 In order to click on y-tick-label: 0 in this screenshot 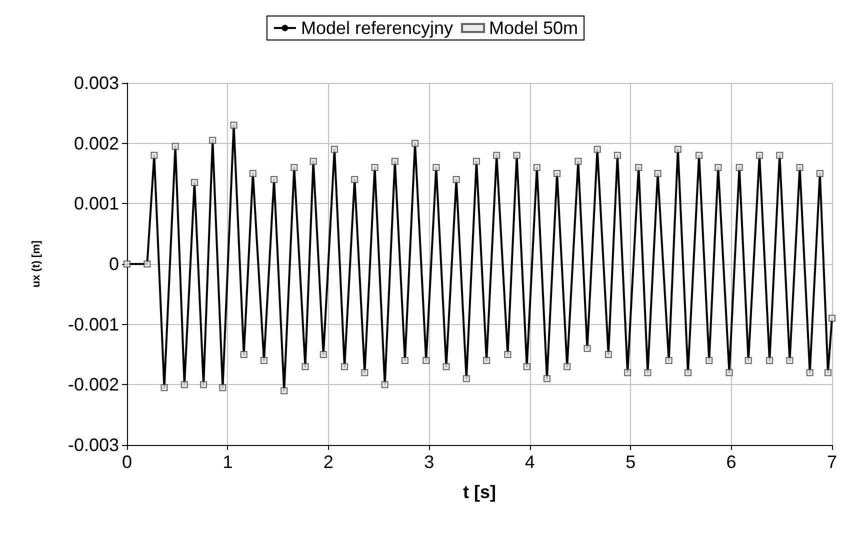, I will do `click(113, 264)`.